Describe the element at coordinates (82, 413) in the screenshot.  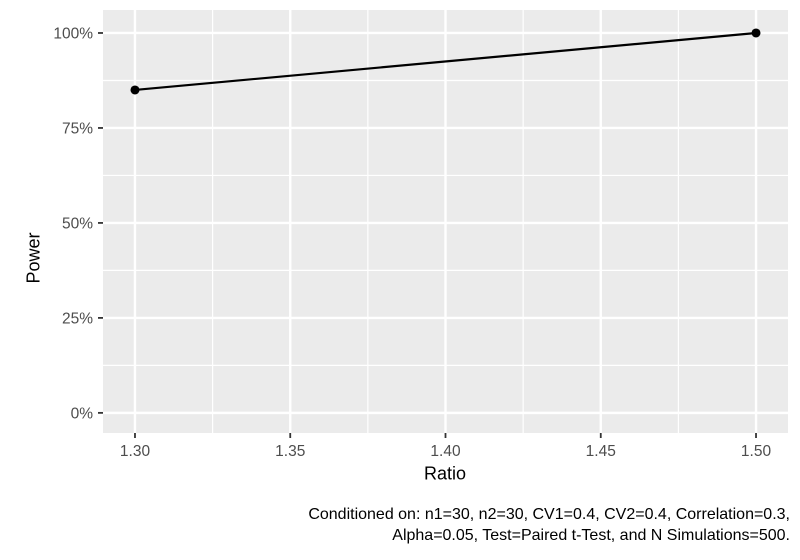
I see `y-tick-label: 0%` at that location.